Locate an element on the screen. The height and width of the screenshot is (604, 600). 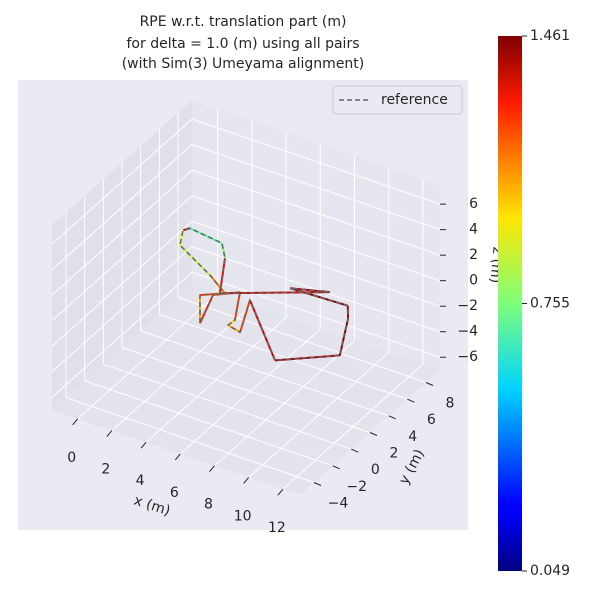
colorbar is located at coordinates (510, 303).